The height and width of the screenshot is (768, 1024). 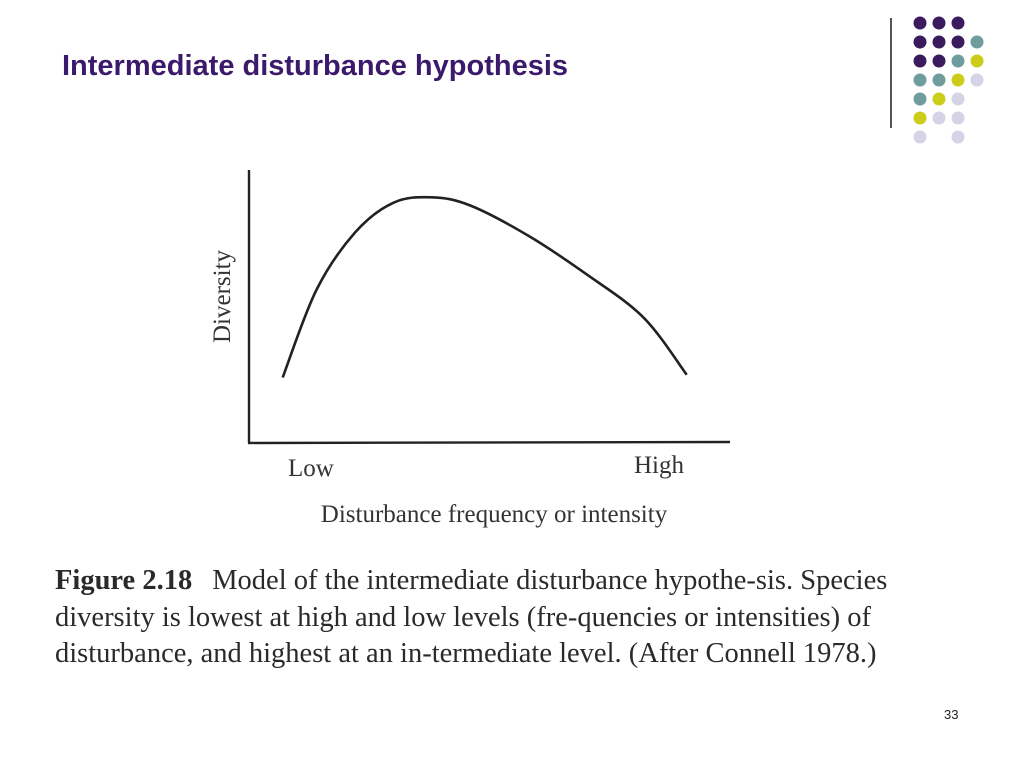 What do you see at coordinates (951, 714) in the screenshot?
I see `page-number: 33` at bounding box center [951, 714].